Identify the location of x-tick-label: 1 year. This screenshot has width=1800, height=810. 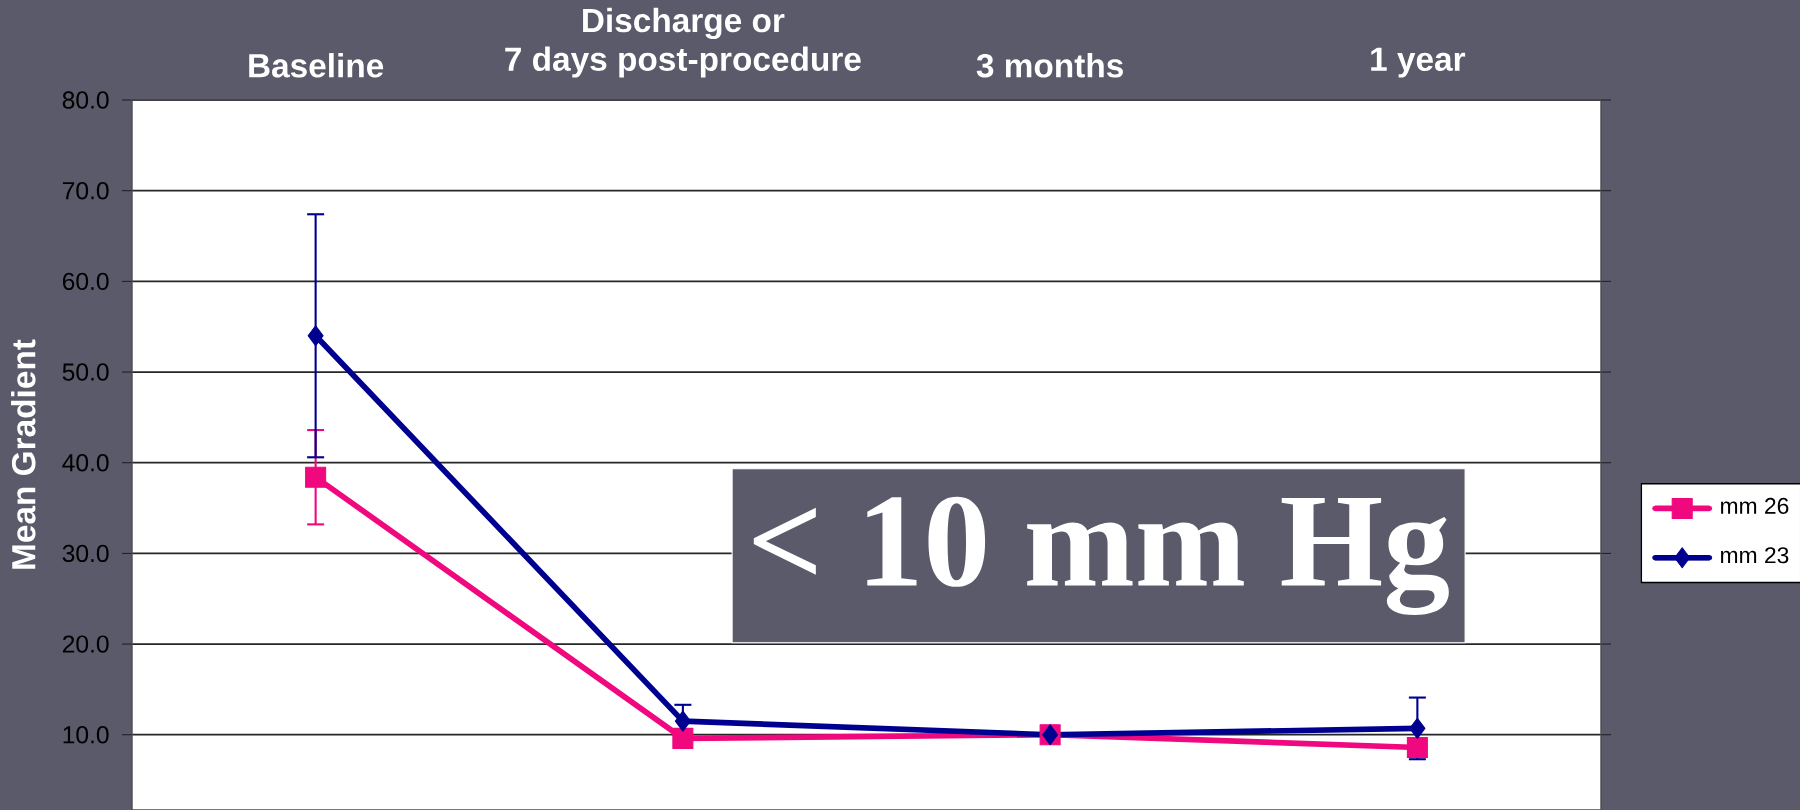
(1418, 62).